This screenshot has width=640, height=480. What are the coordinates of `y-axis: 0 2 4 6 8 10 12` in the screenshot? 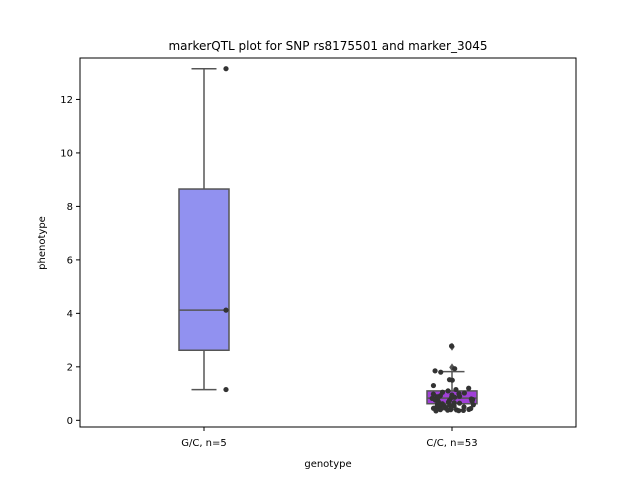 It's located at (70, 261).